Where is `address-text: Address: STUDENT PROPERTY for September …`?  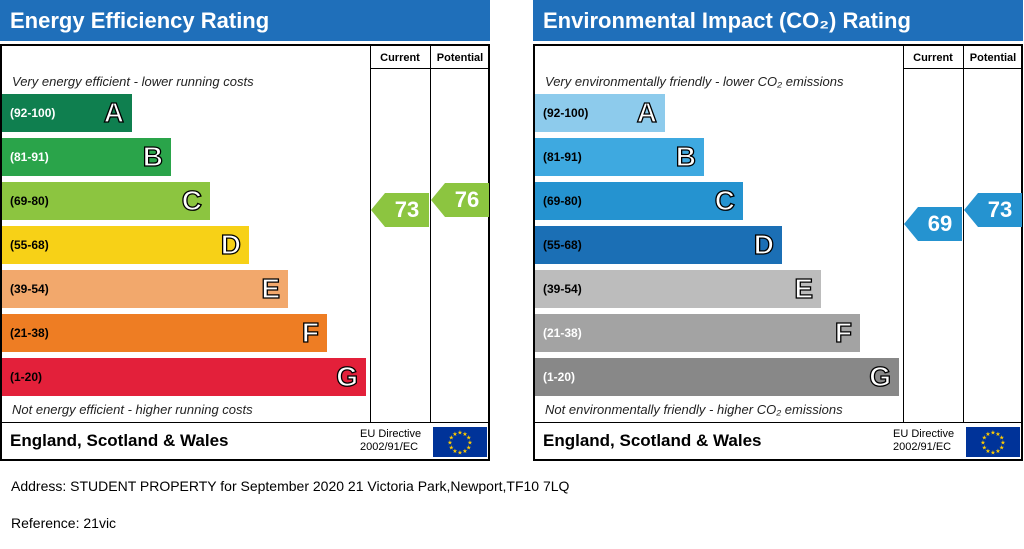 address-text: Address: STUDENT PROPERTY for September … is located at coordinates (290, 486).